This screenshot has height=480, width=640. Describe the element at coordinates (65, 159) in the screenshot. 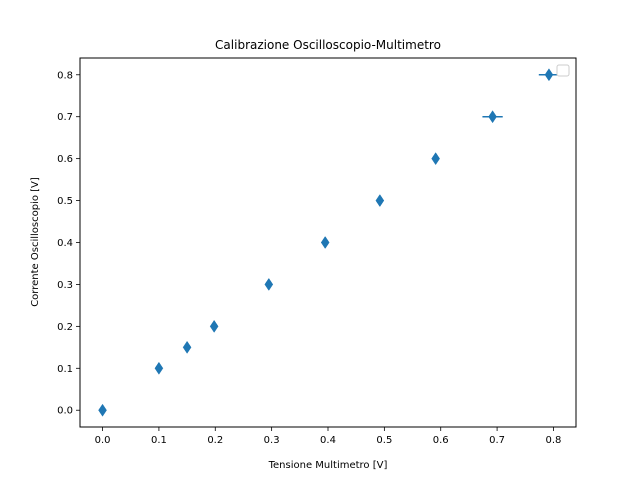

I see `y-tick-label: 0.6` at that location.